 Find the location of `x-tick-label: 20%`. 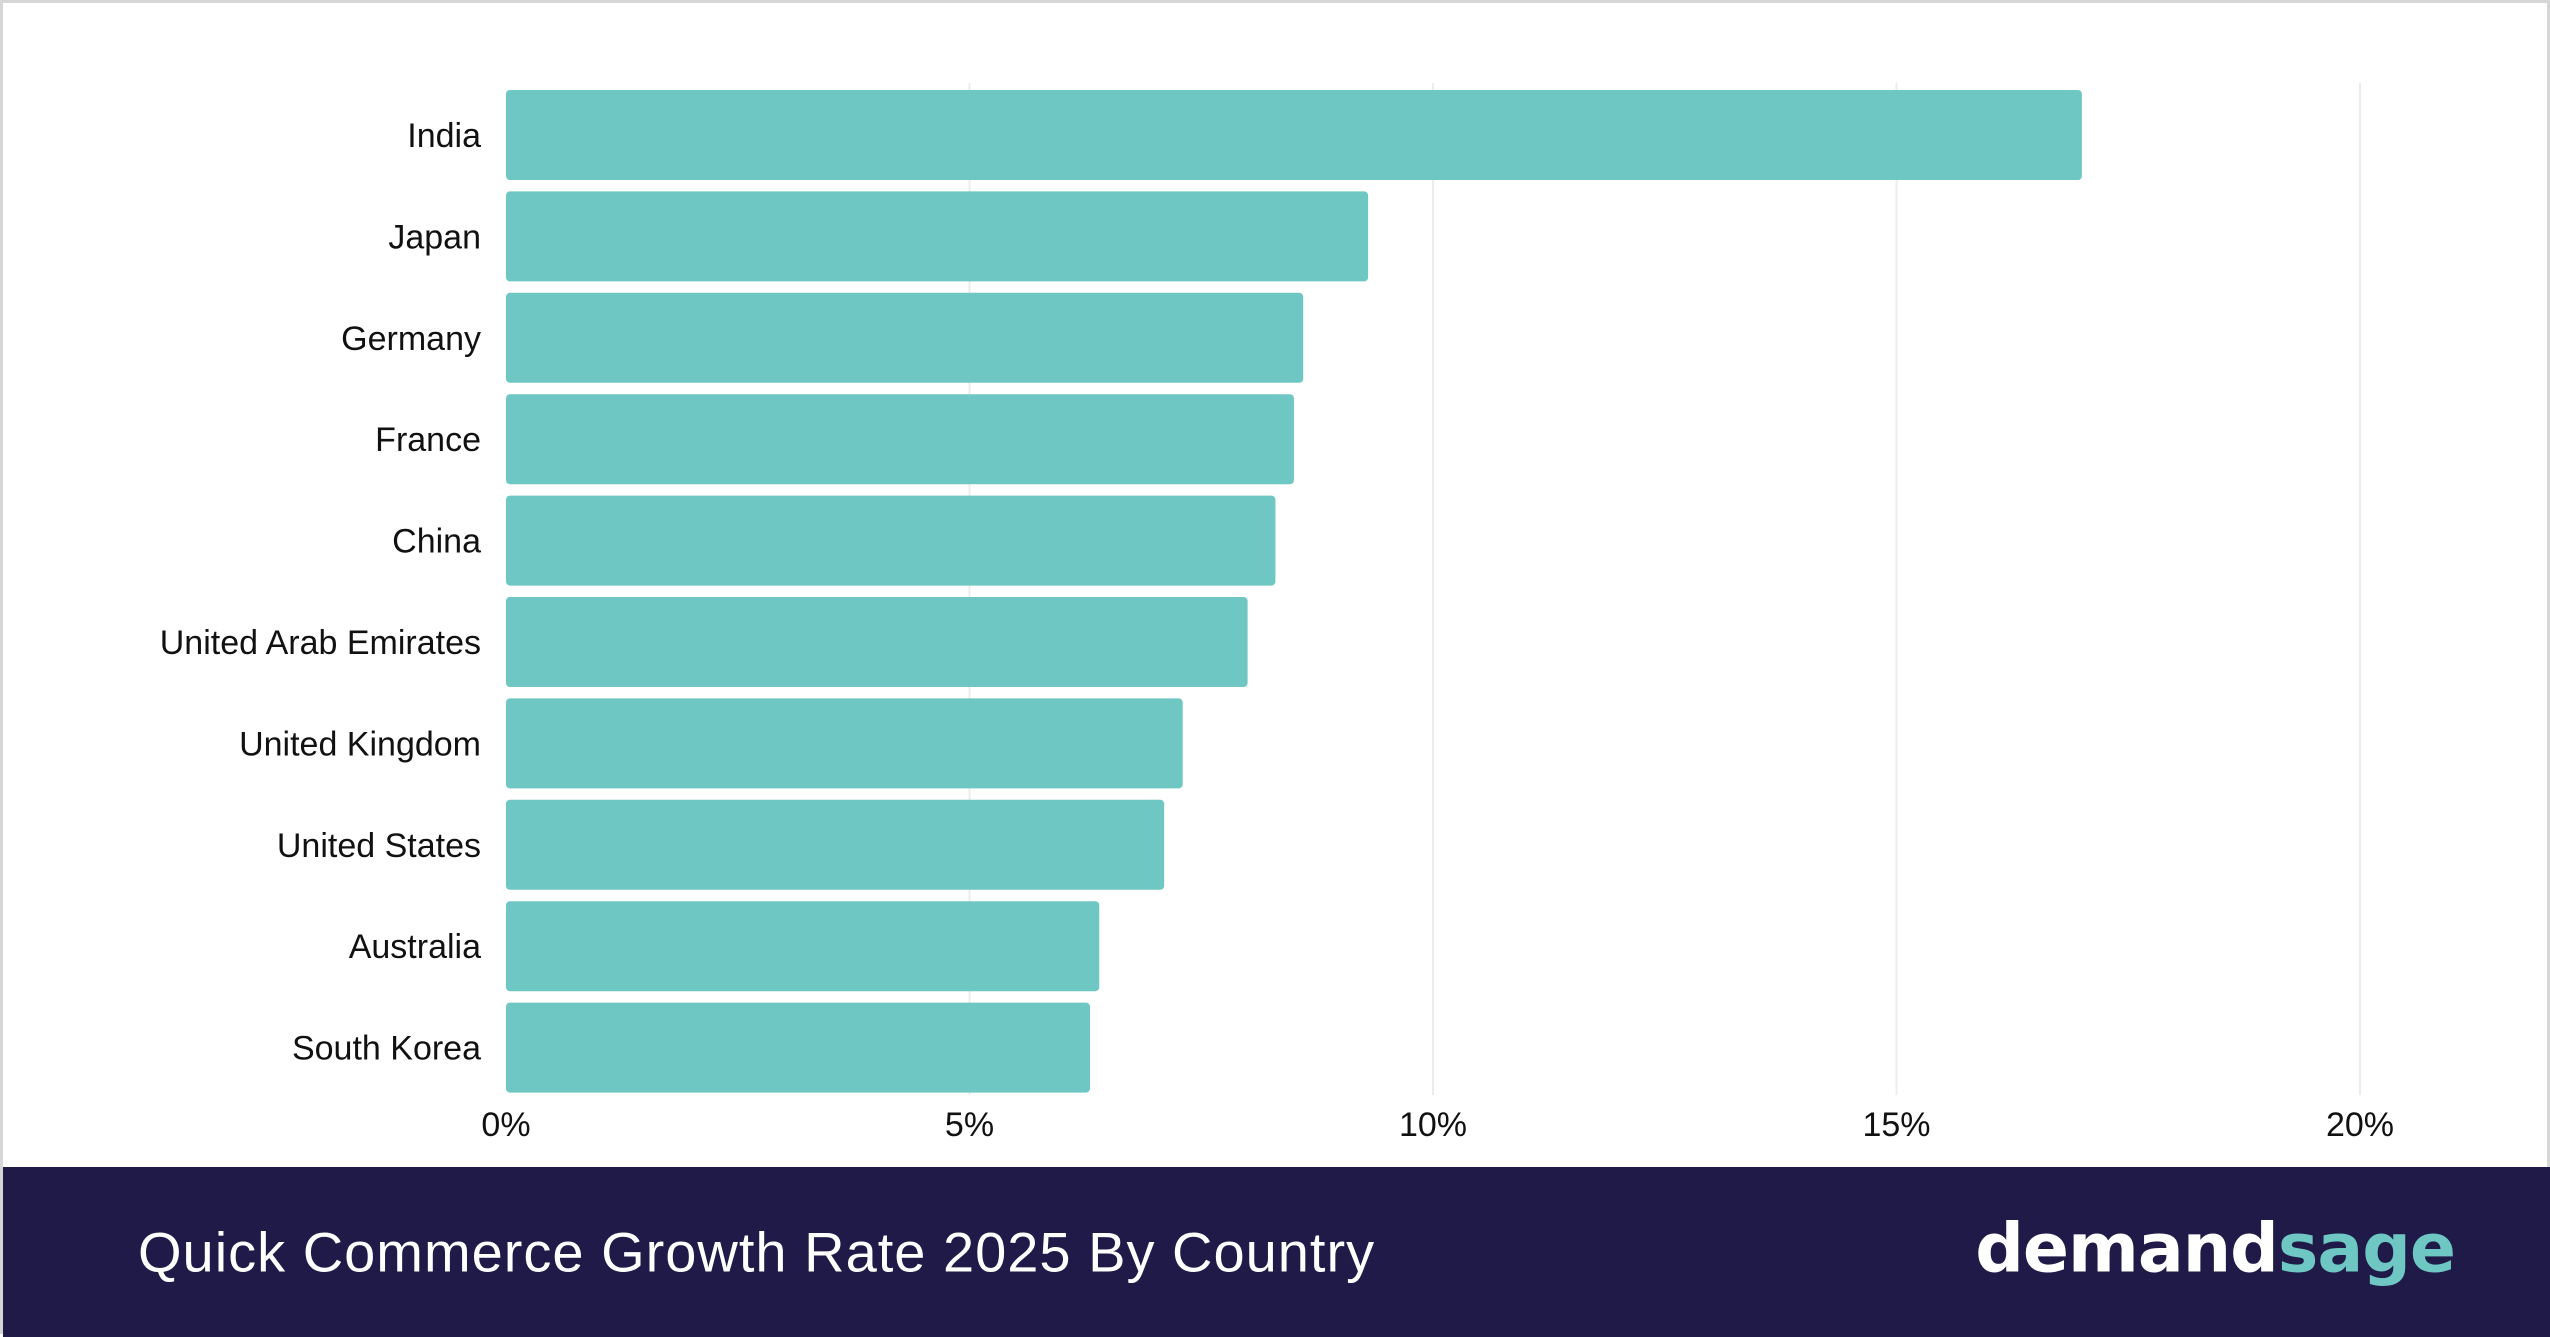

x-tick-label: 20% is located at coordinates (2360, 1125).